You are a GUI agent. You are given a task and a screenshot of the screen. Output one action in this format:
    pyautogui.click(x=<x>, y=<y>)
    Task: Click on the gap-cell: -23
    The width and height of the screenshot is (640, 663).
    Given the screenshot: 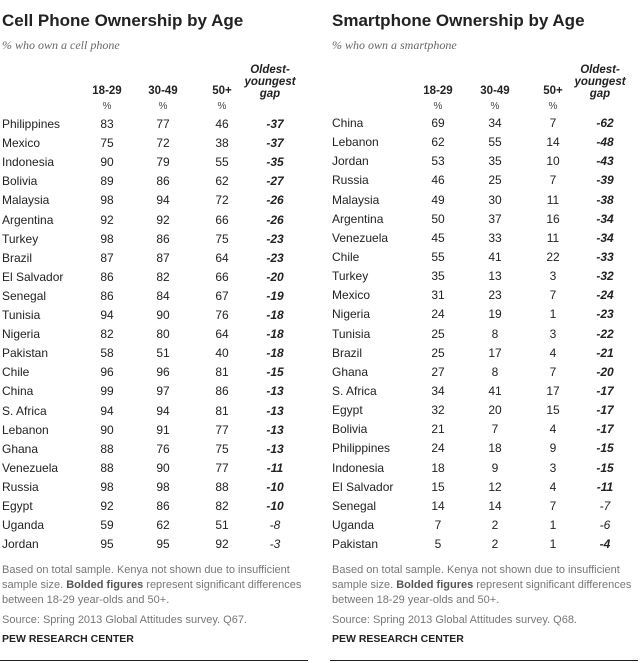 What is the action you would take?
    pyautogui.click(x=275, y=238)
    